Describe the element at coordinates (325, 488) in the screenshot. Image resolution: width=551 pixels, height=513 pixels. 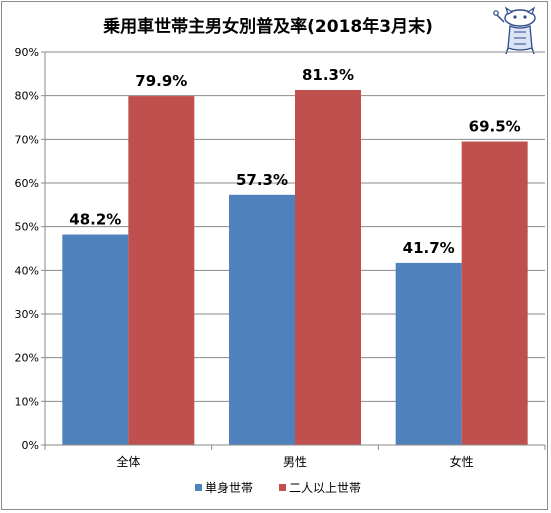
I see `legend-label: 二人以上世帯` at that location.